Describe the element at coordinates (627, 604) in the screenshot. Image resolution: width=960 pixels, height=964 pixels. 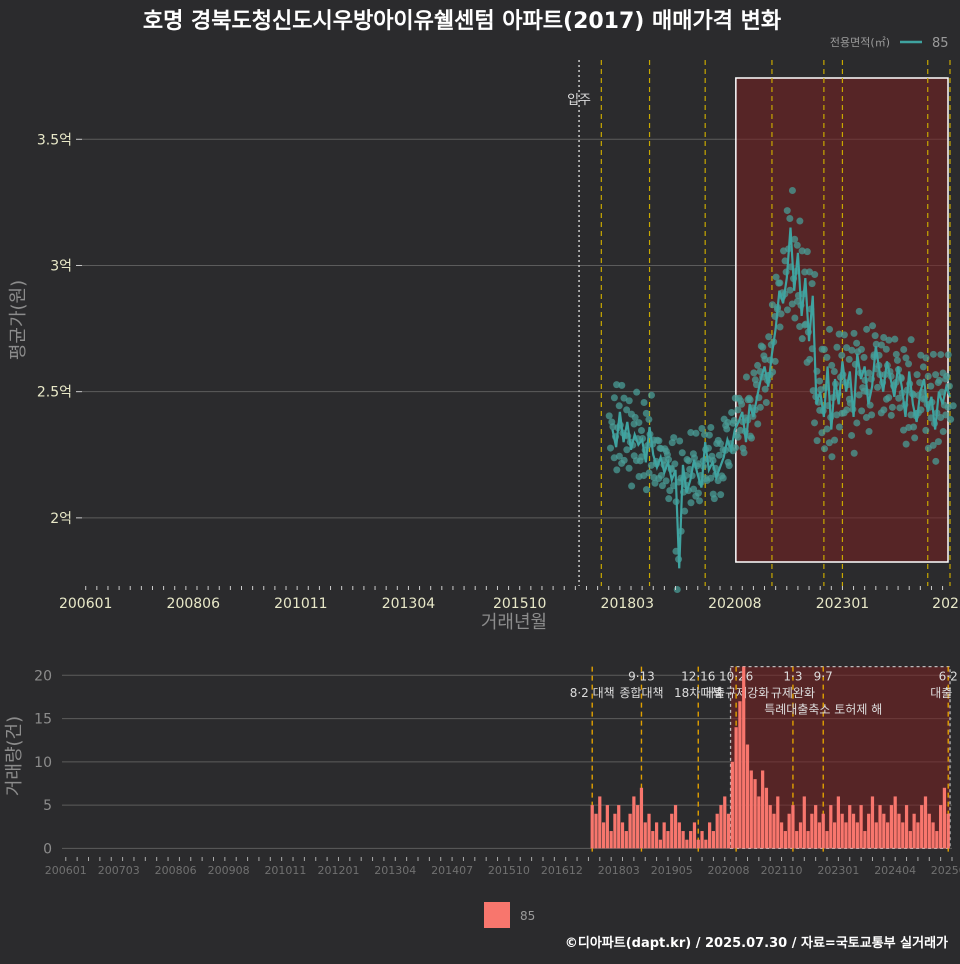
I see `x-tick-label: 201803` at that location.